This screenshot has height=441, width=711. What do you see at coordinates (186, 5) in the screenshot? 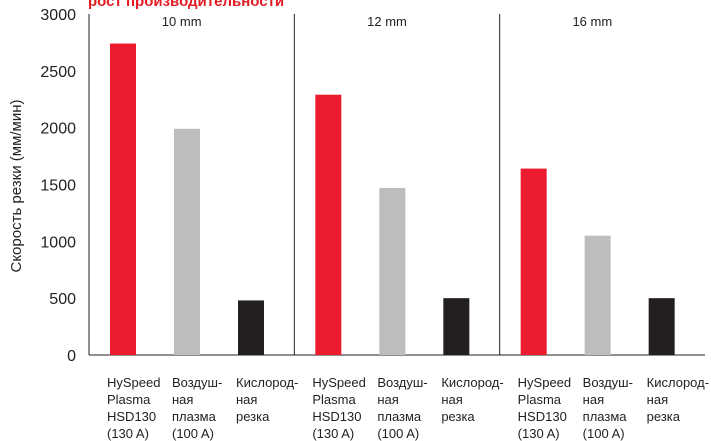
I see `chart-title: рост производительности` at bounding box center [186, 5].